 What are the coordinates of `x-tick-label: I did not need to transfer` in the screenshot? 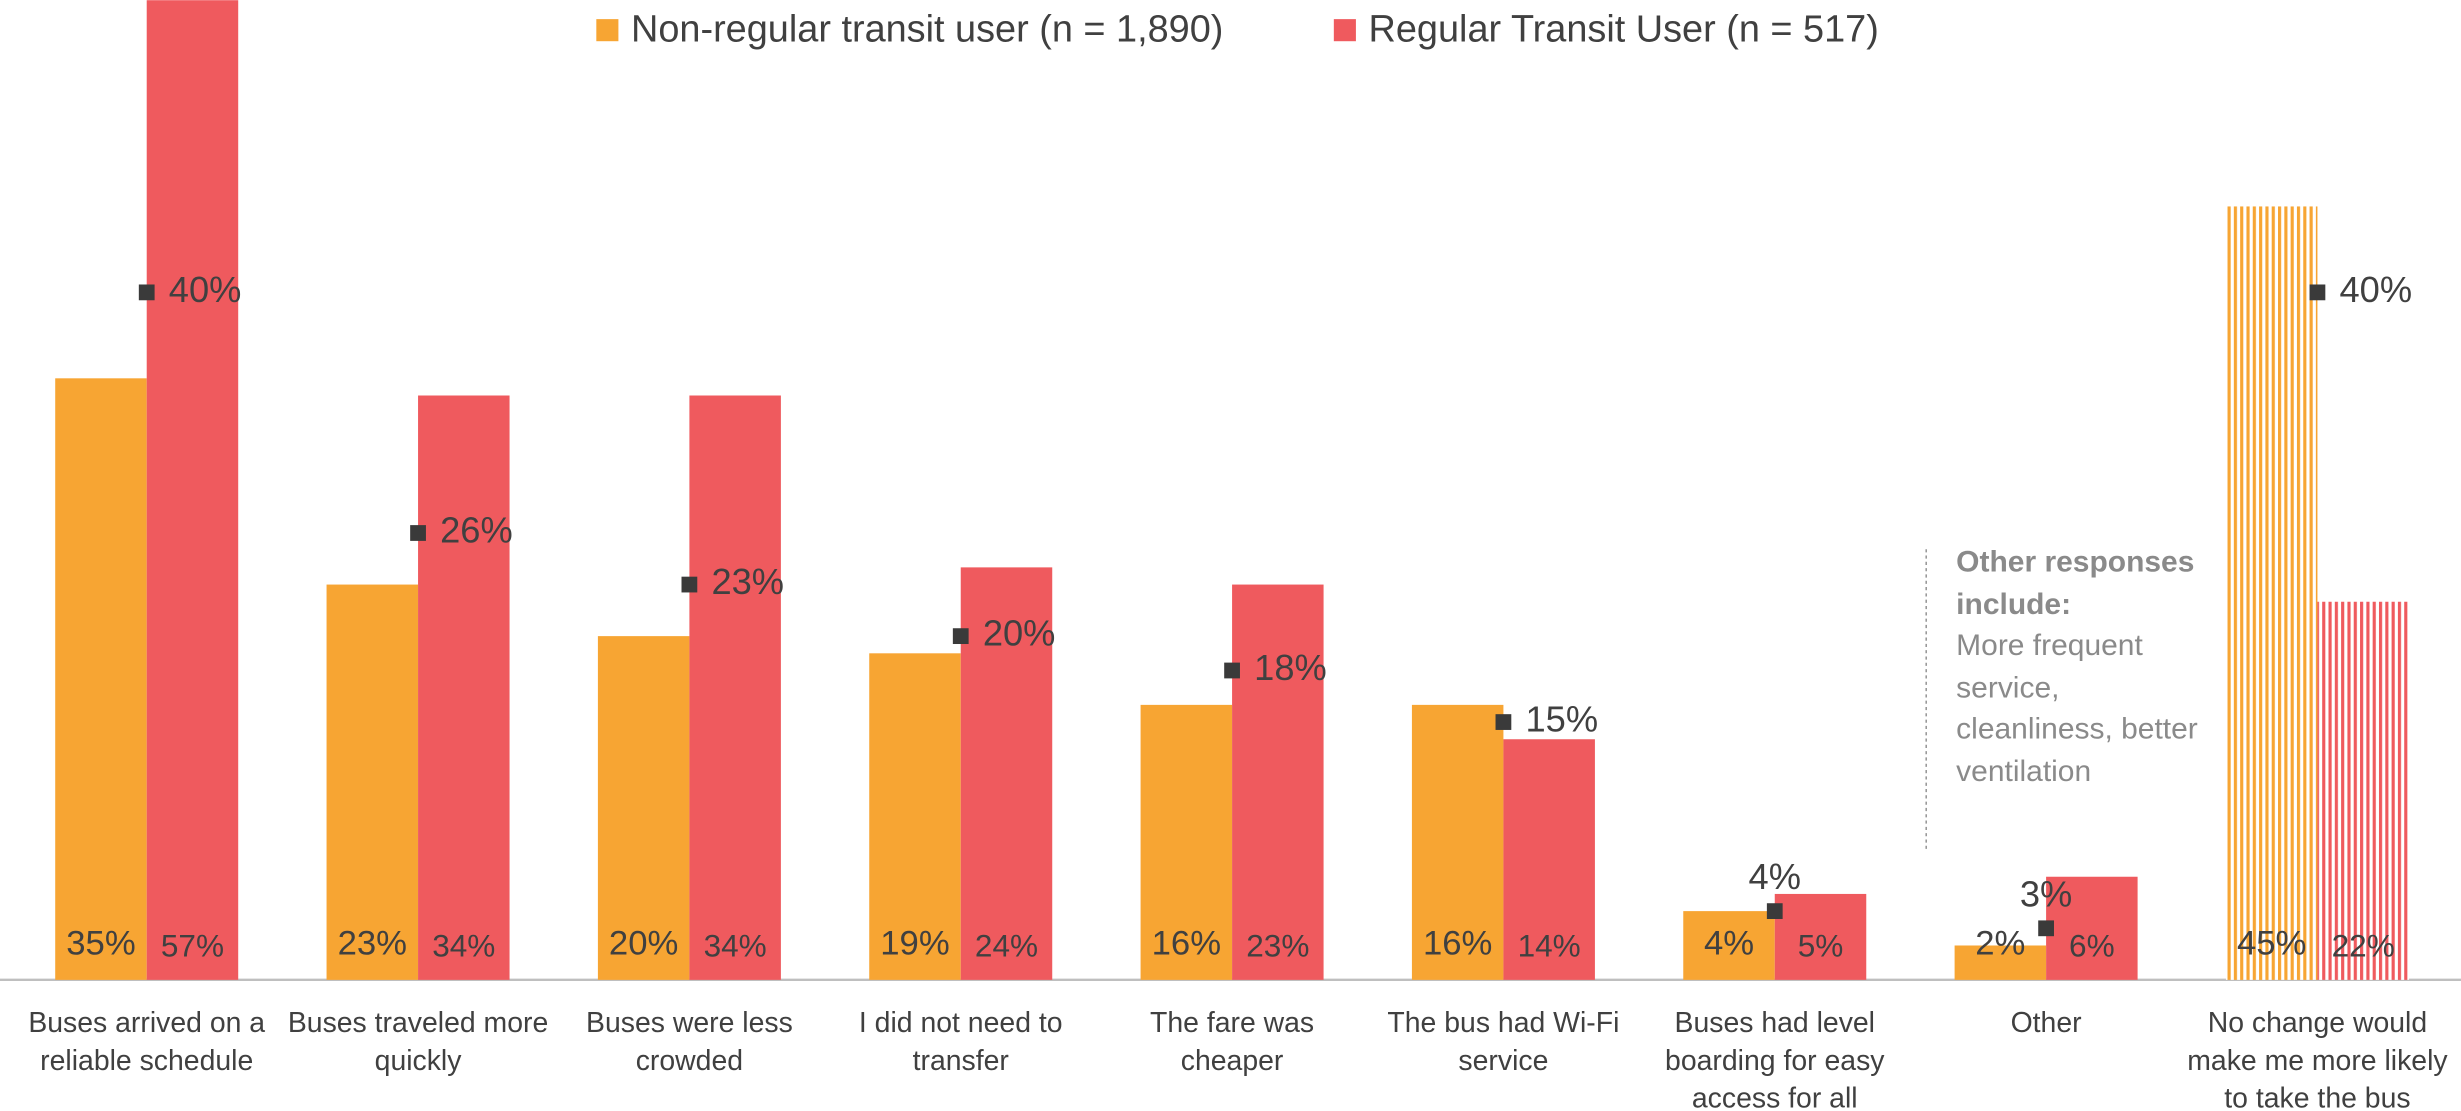 It's located at (960, 1041).